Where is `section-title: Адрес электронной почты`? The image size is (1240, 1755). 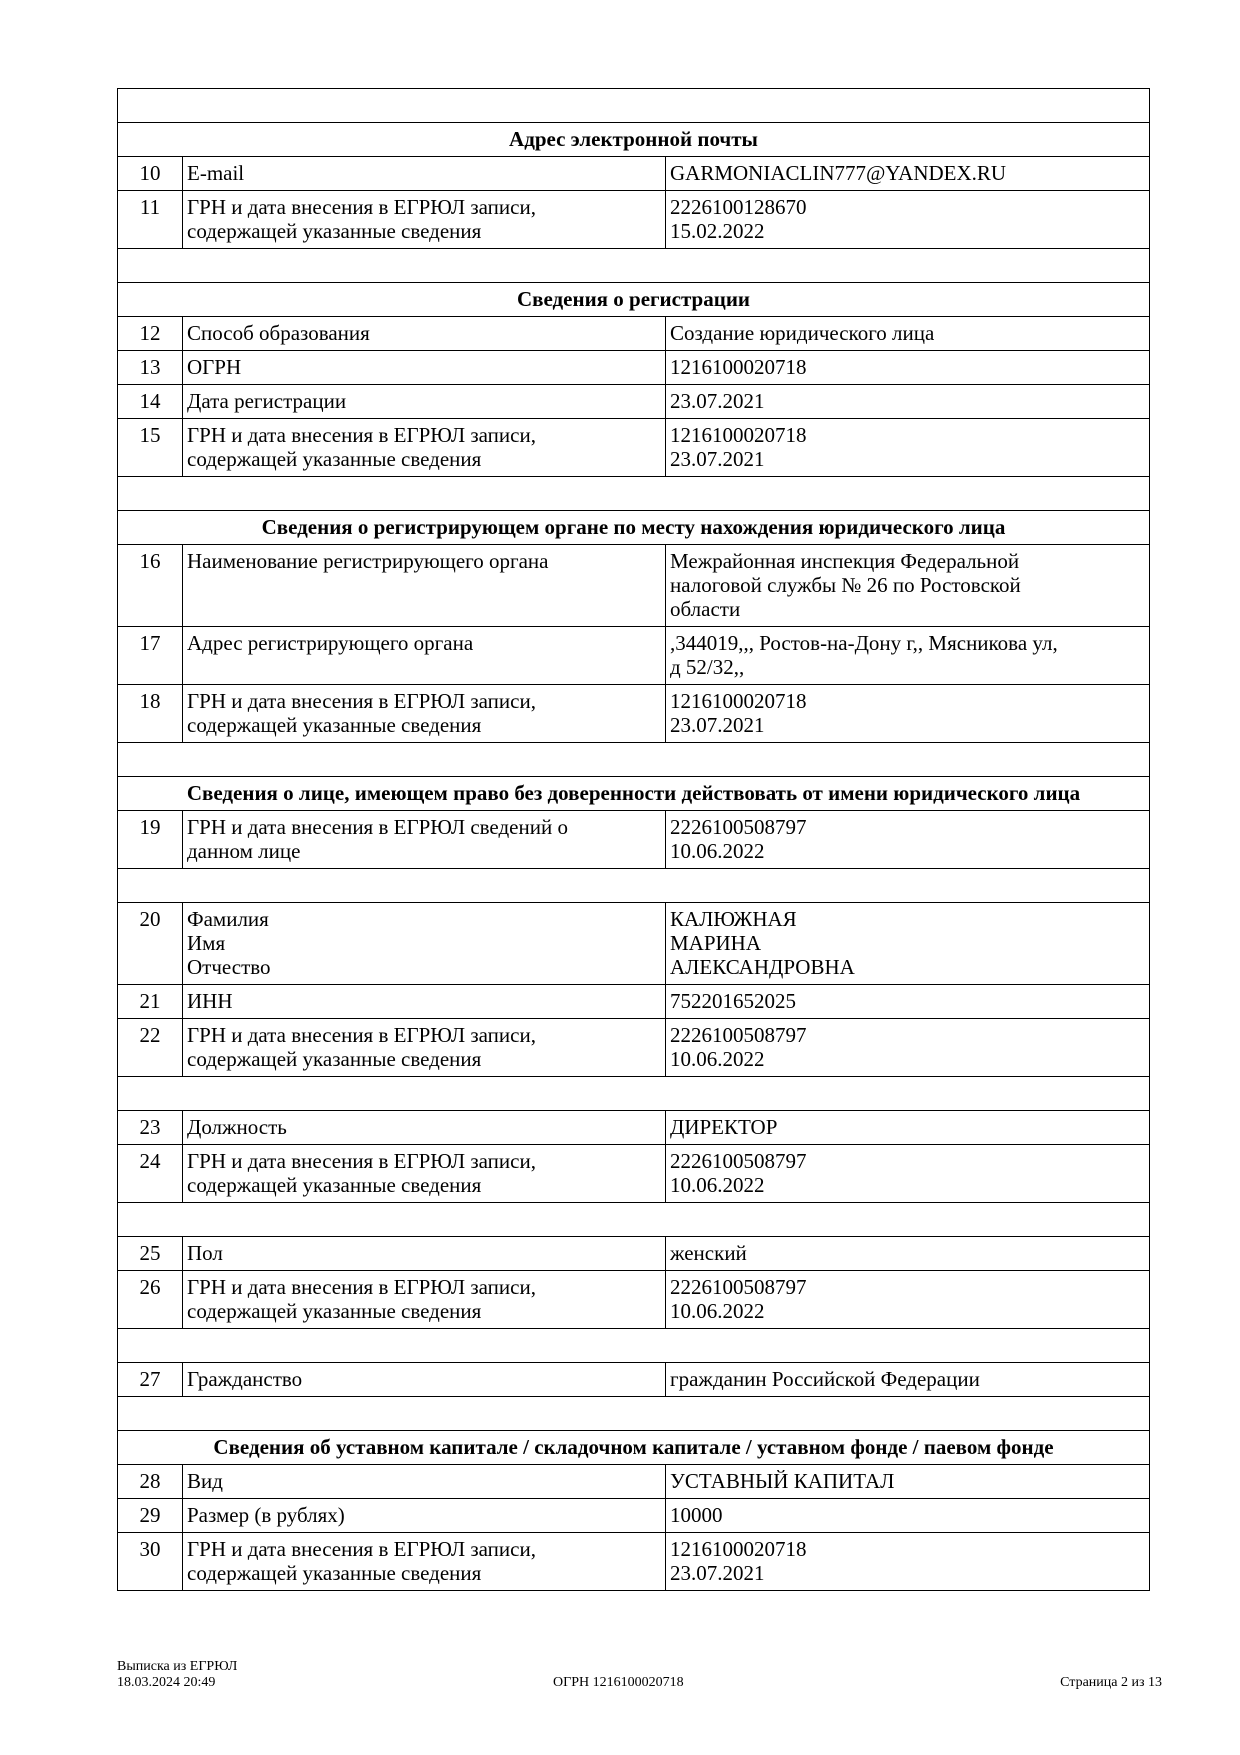 section-title: Адрес электронной почты is located at coordinates (633, 139).